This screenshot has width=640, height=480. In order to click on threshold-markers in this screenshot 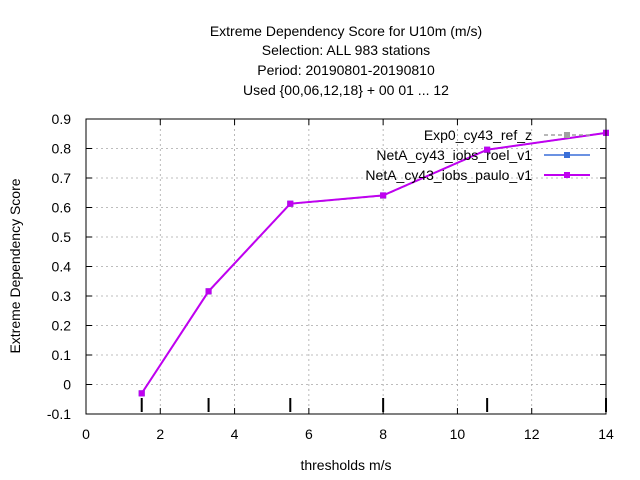, I will do `click(373, 405)`.